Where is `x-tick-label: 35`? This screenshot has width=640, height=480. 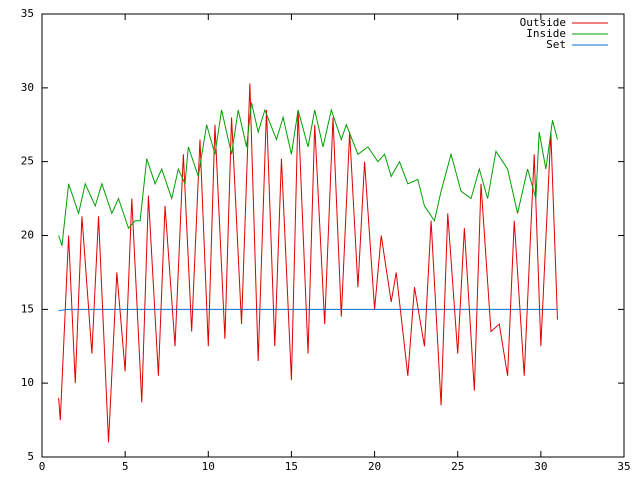 x-tick-label: 35 is located at coordinates (623, 466).